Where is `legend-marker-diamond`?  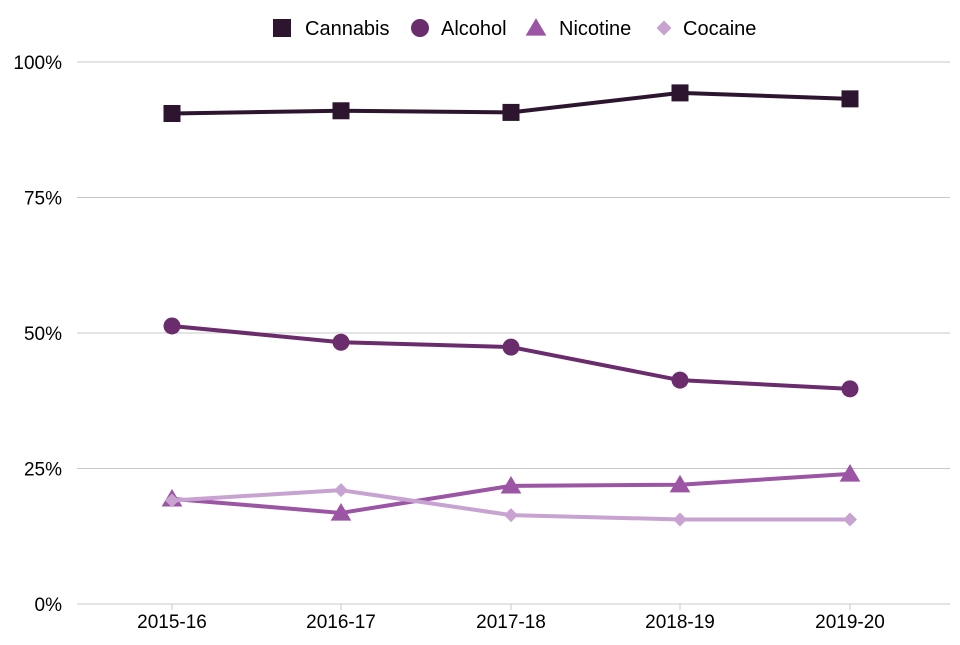
legend-marker-diamond is located at coordinates (664, 28).